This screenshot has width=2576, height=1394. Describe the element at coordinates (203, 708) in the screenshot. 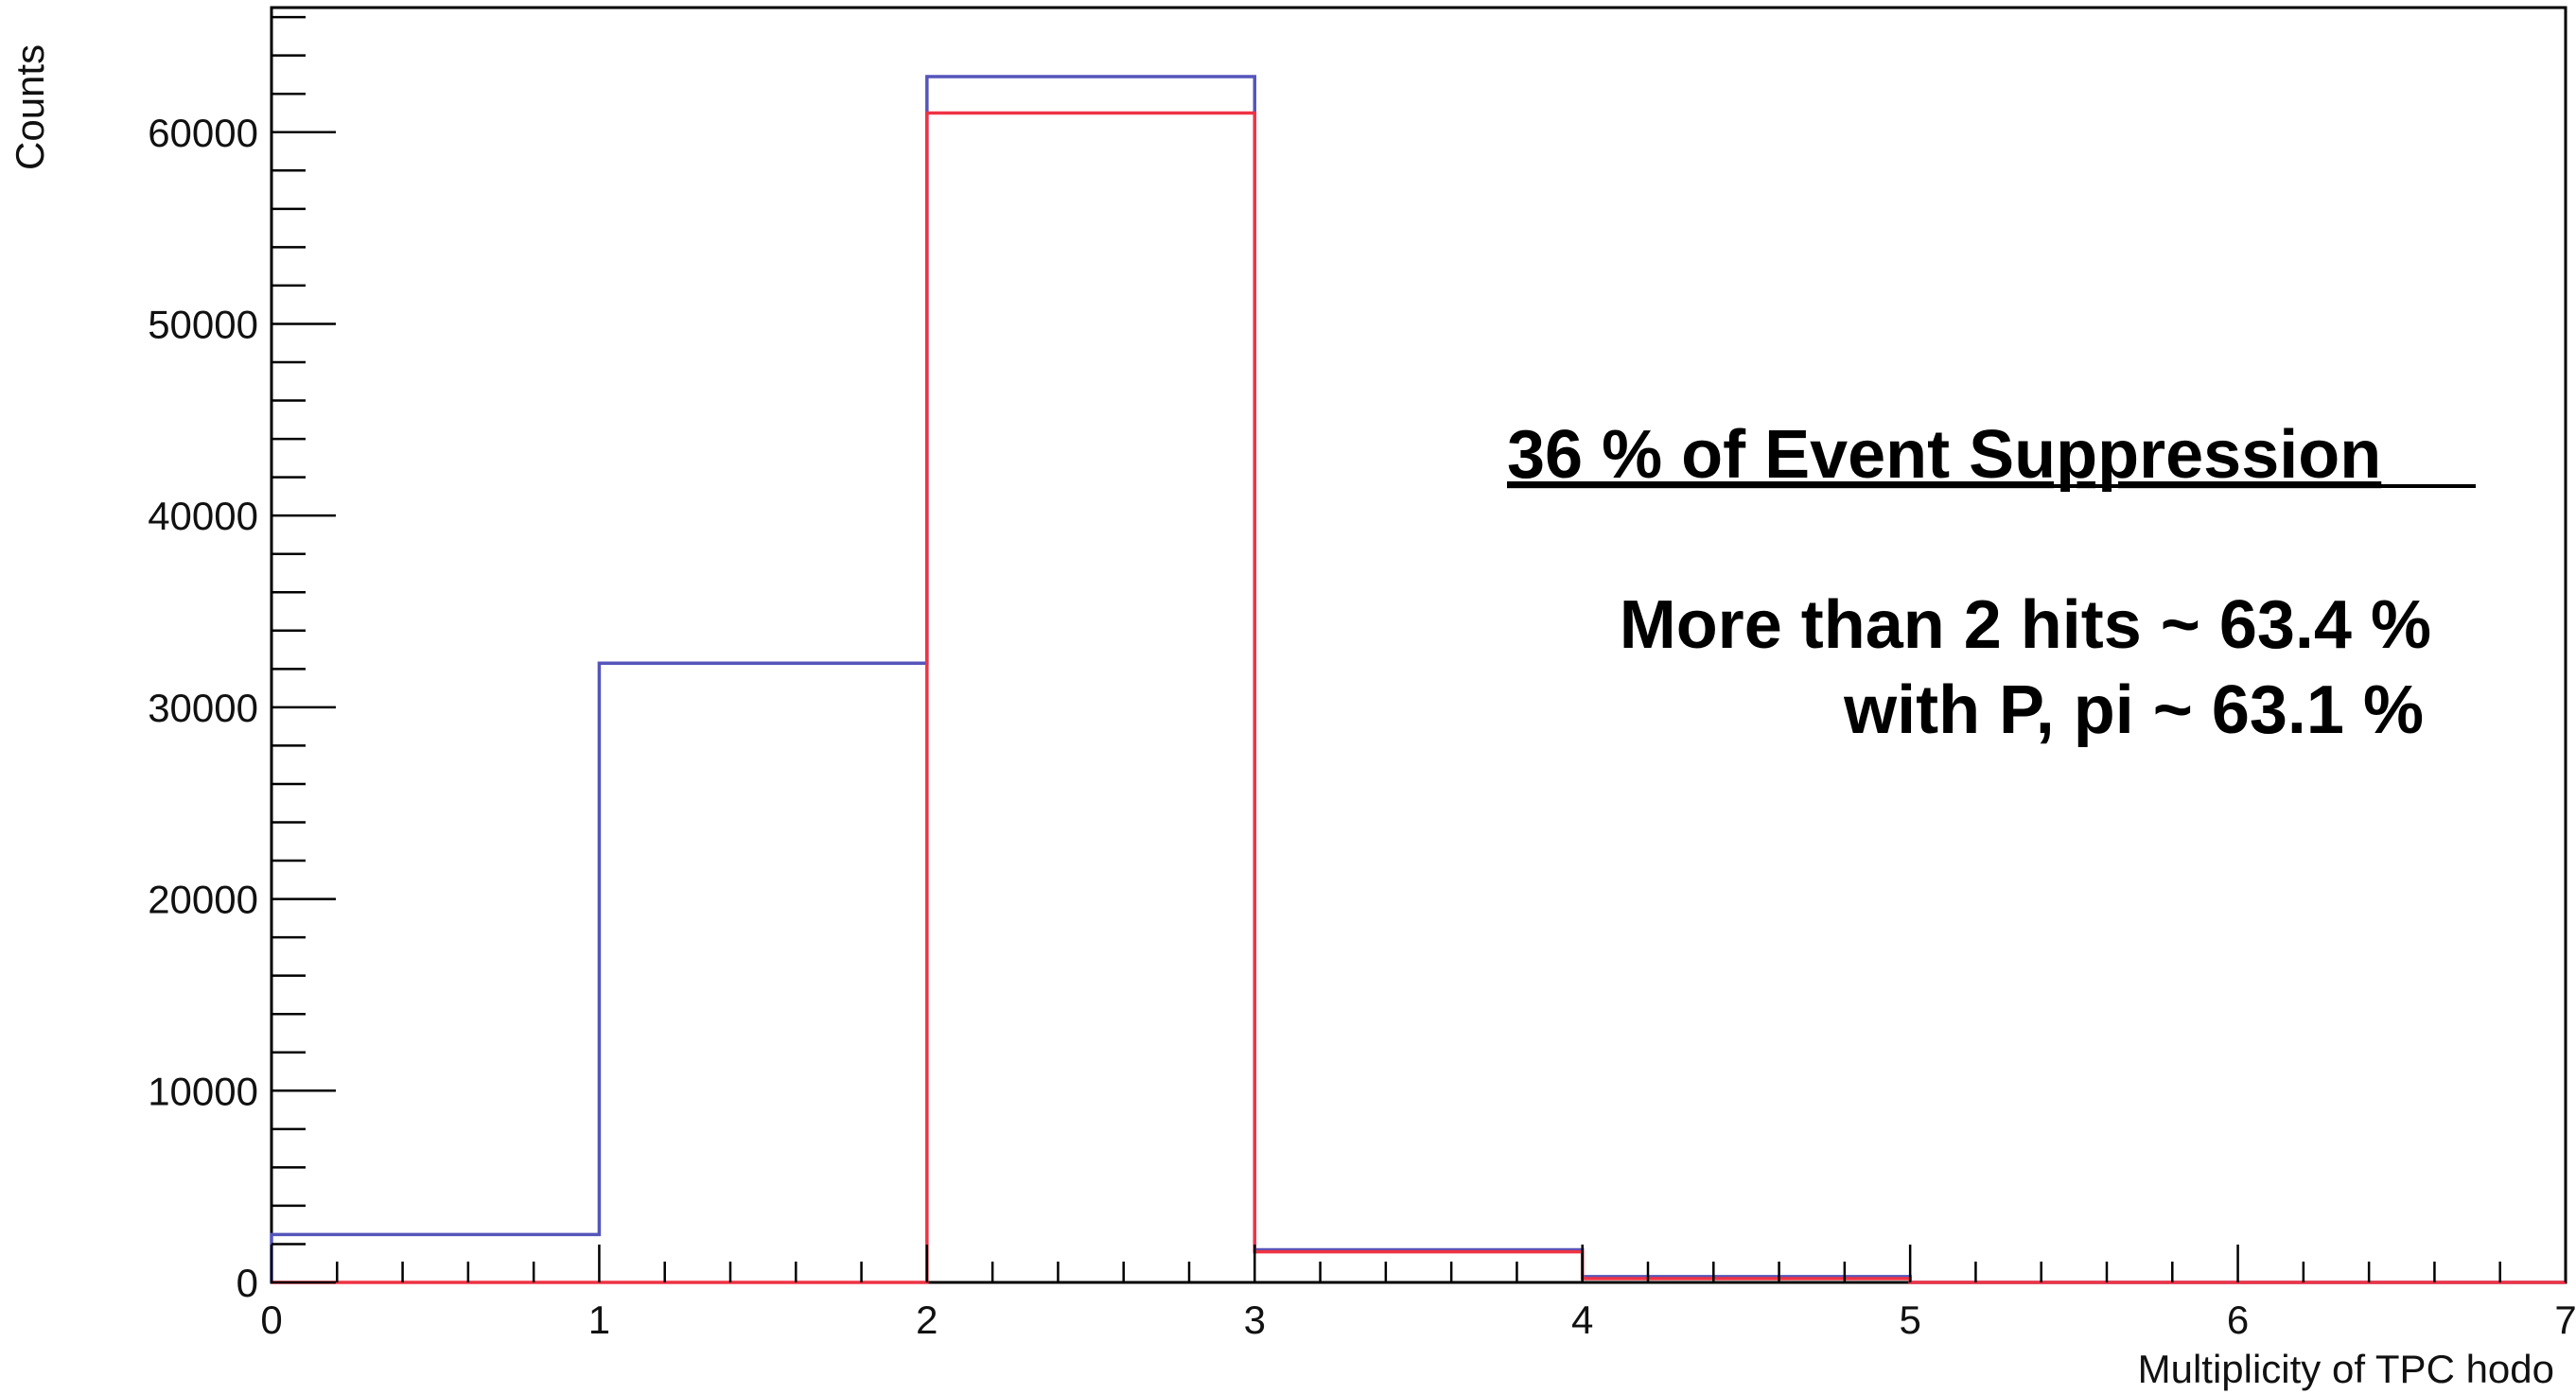

I see `y-tick-label: 30000` at that location.